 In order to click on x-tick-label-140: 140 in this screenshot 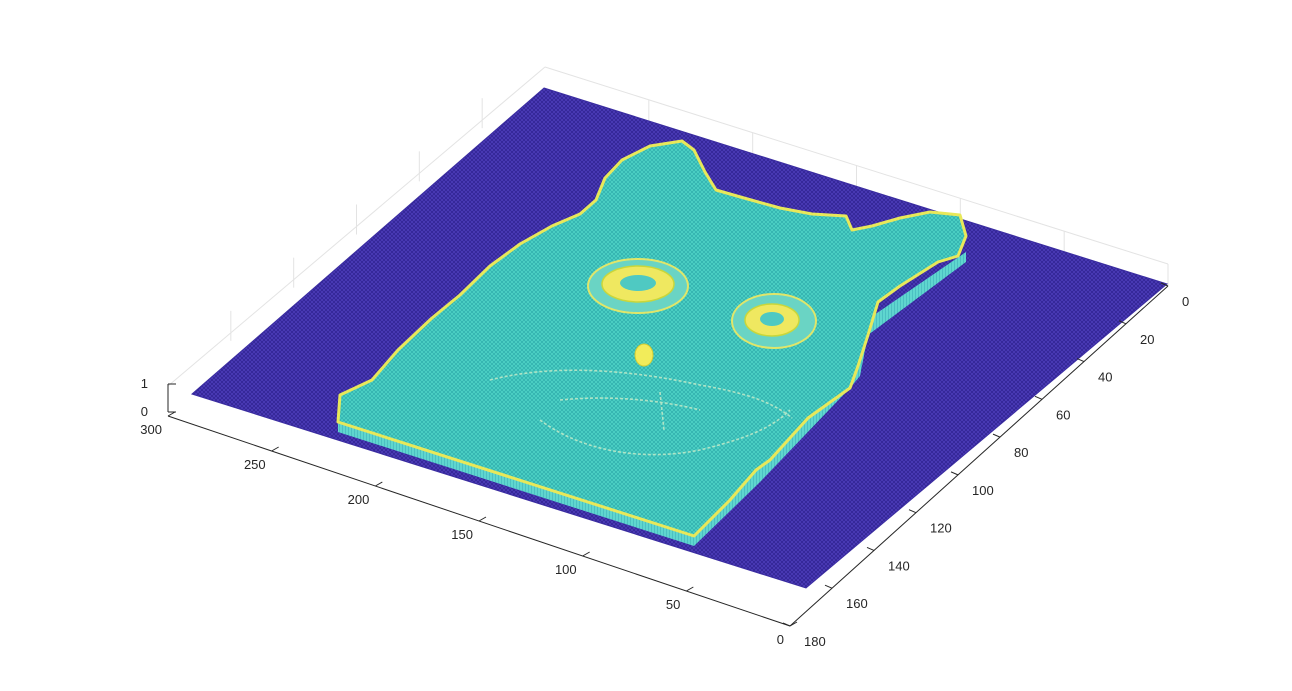, I will do `click(899, 565)`.